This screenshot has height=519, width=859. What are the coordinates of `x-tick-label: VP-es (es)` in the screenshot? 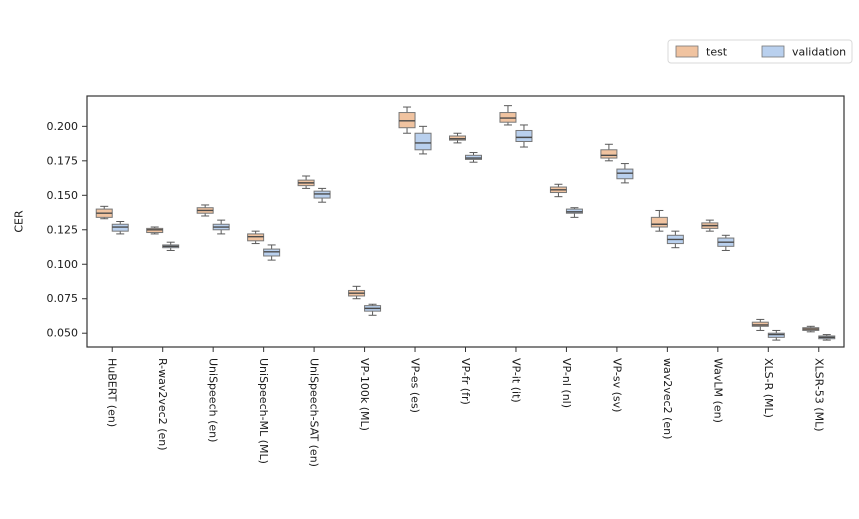 It's located at (415, 385).